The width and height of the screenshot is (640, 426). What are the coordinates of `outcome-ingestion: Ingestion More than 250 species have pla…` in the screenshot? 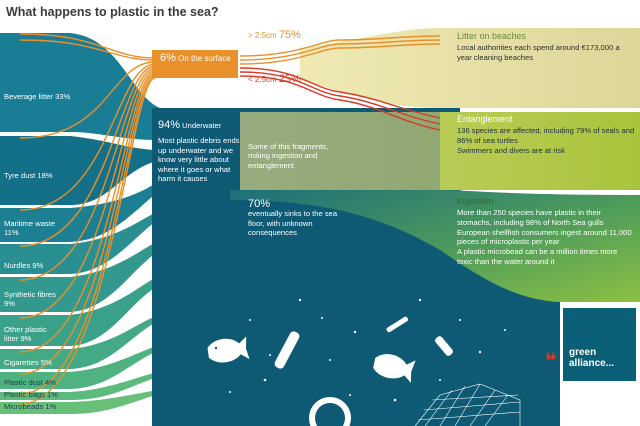 It's located at (546, 231).